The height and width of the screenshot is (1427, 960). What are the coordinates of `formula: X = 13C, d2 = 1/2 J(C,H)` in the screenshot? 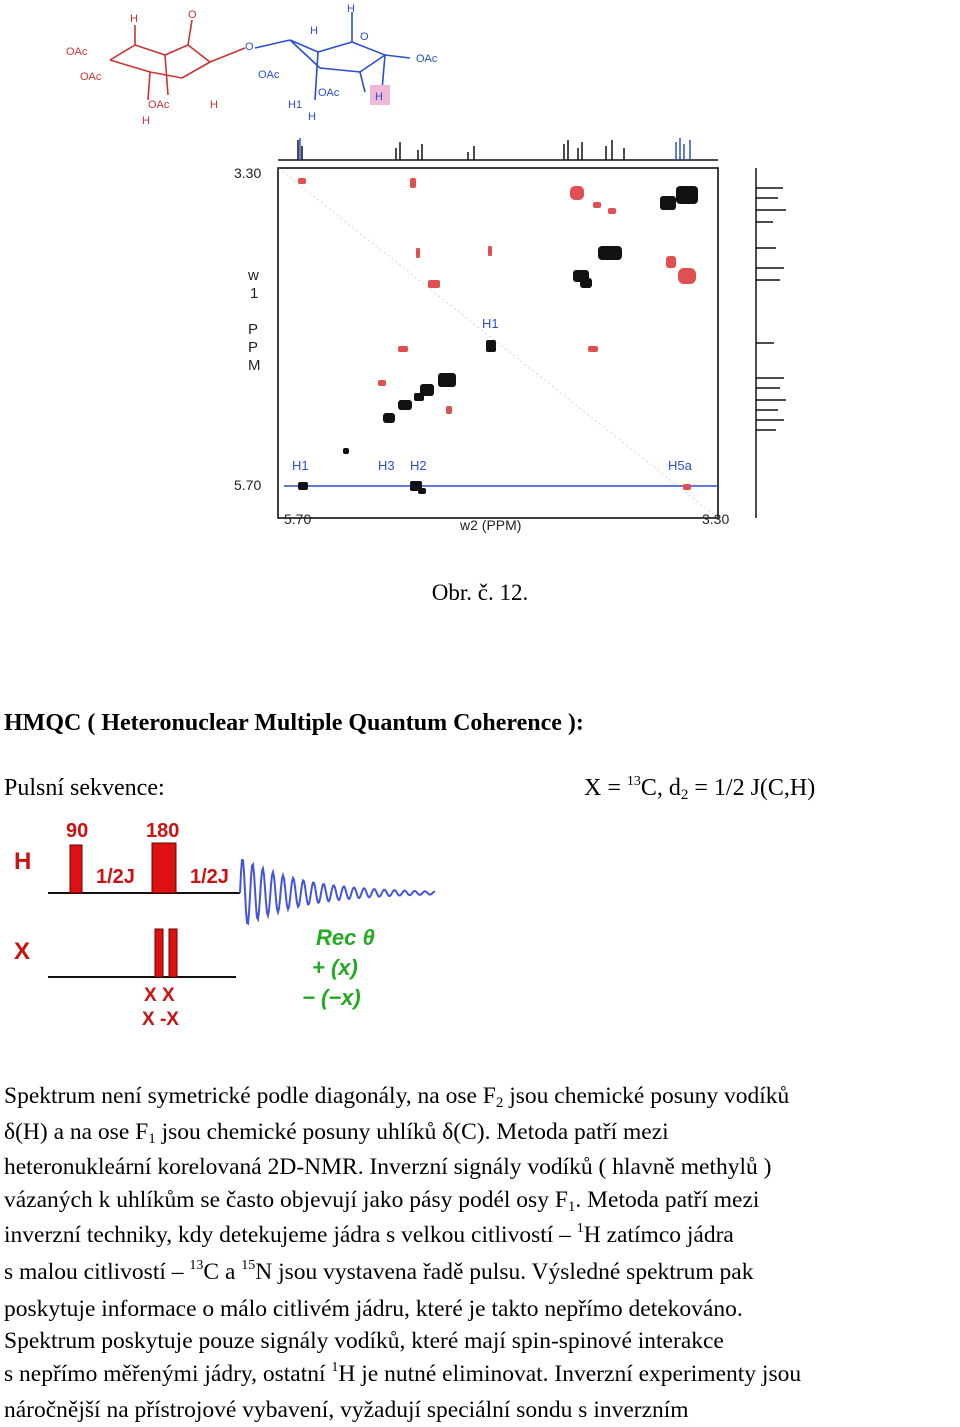 It's located at (700, 788).